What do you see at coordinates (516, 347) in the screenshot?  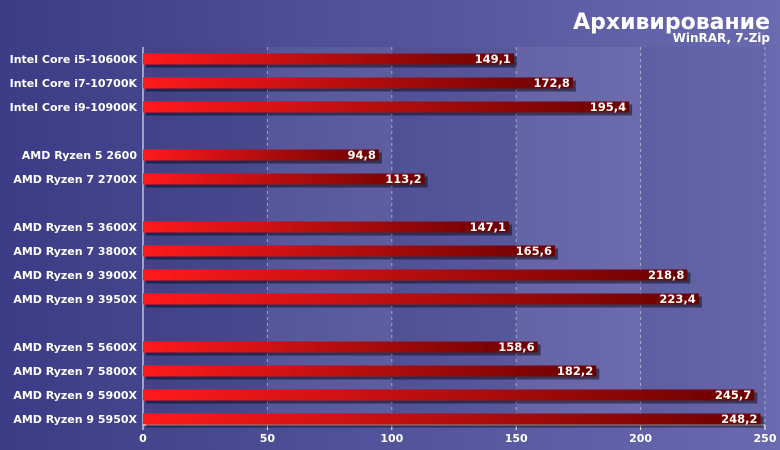 I see `data-label: 158,6` at bounding box center [516, 347].